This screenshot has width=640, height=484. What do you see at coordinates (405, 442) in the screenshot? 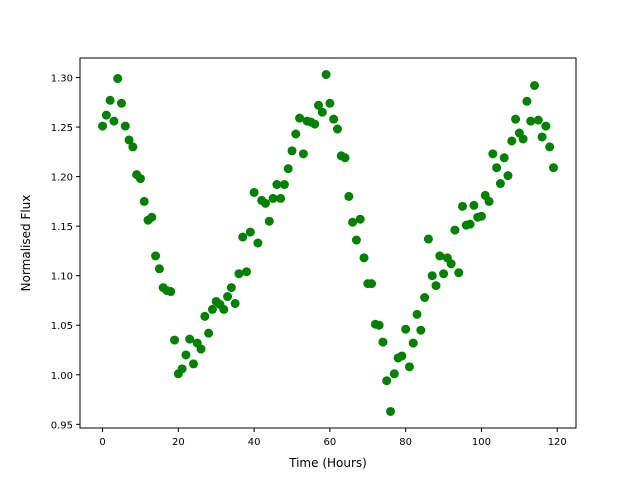
I see `x-tick-label: 80` at bounding box center [405, 442].